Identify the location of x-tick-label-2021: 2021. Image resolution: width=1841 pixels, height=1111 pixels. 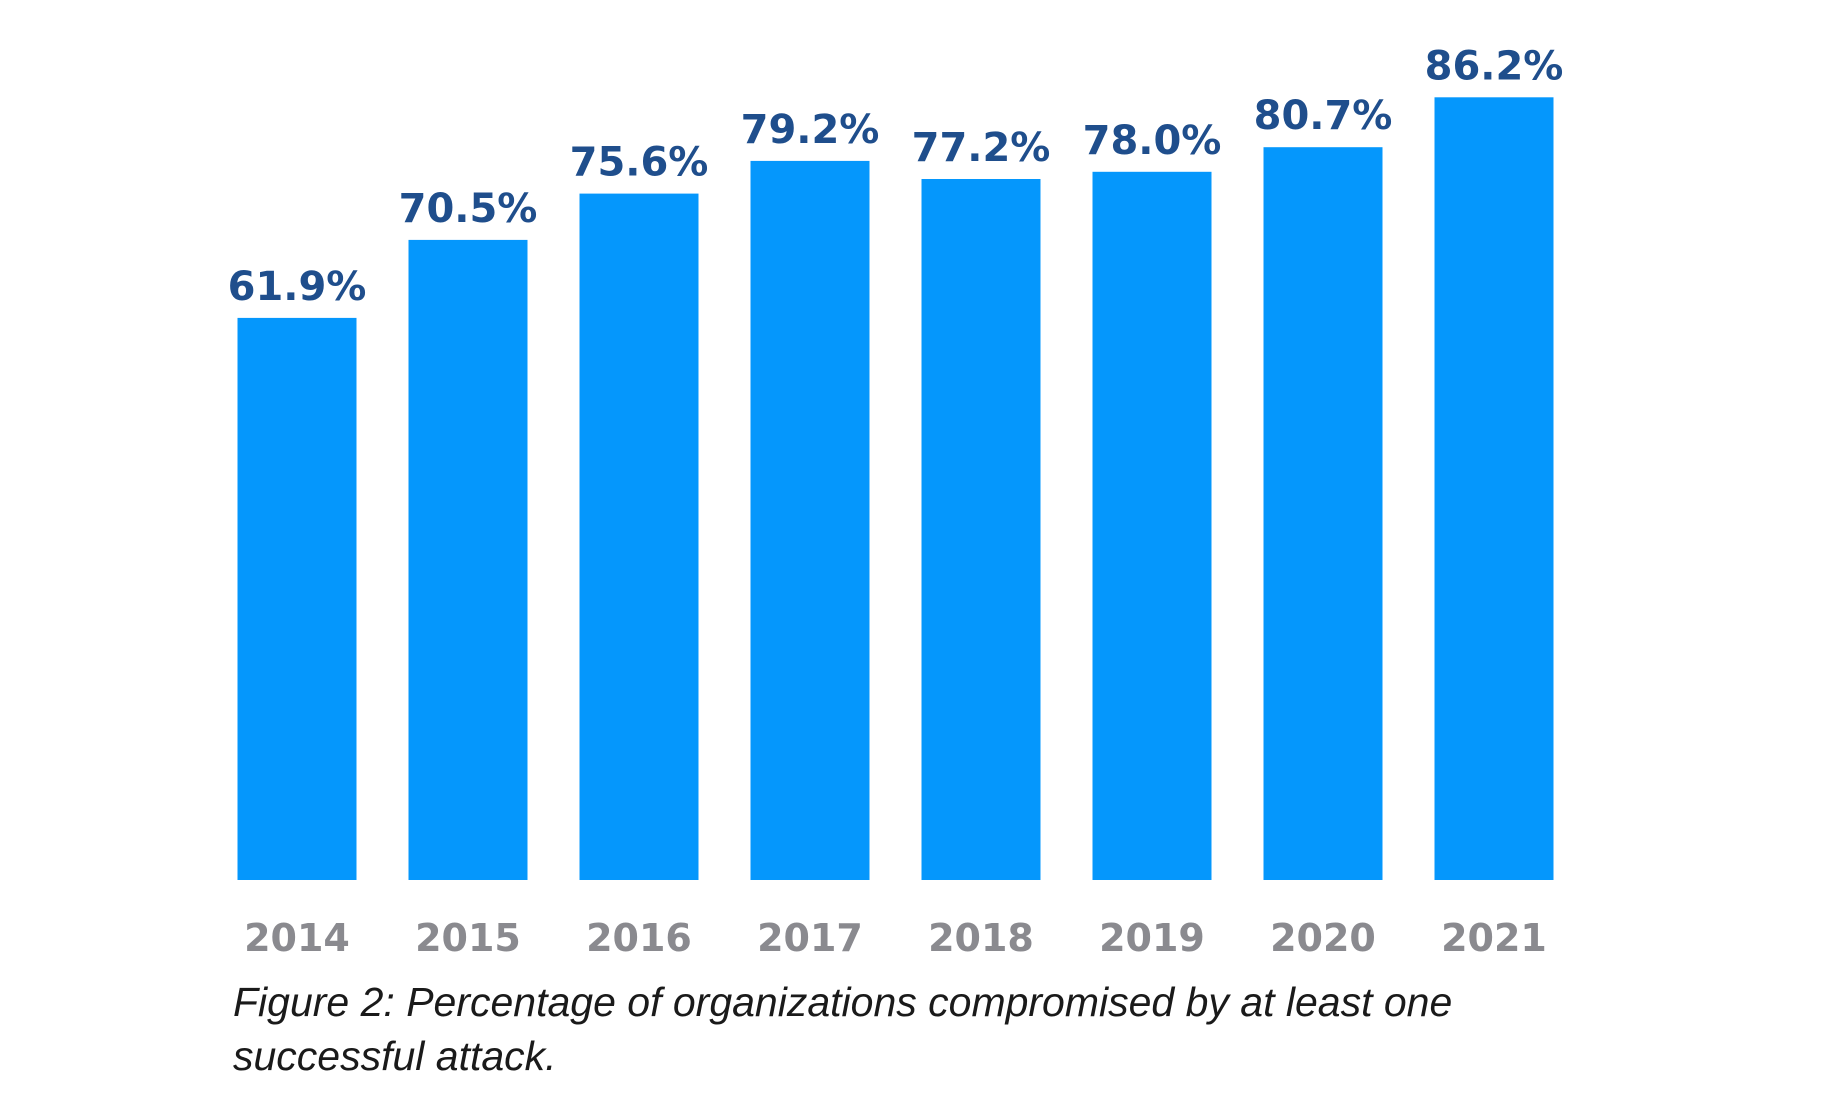
(1494, 938).